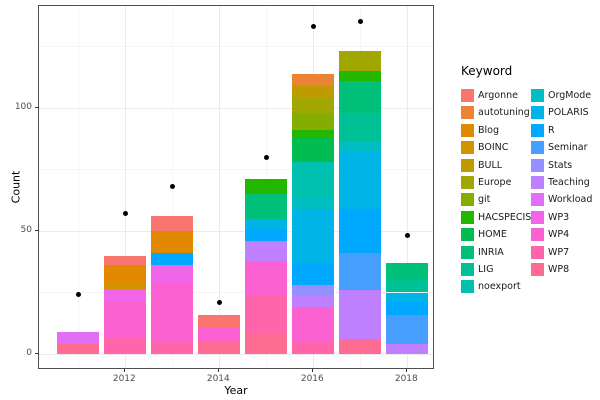  Describe the element at coordinates (568, 148) in the screenshot. I see `legend-label-seminar: Seminar` at that location.